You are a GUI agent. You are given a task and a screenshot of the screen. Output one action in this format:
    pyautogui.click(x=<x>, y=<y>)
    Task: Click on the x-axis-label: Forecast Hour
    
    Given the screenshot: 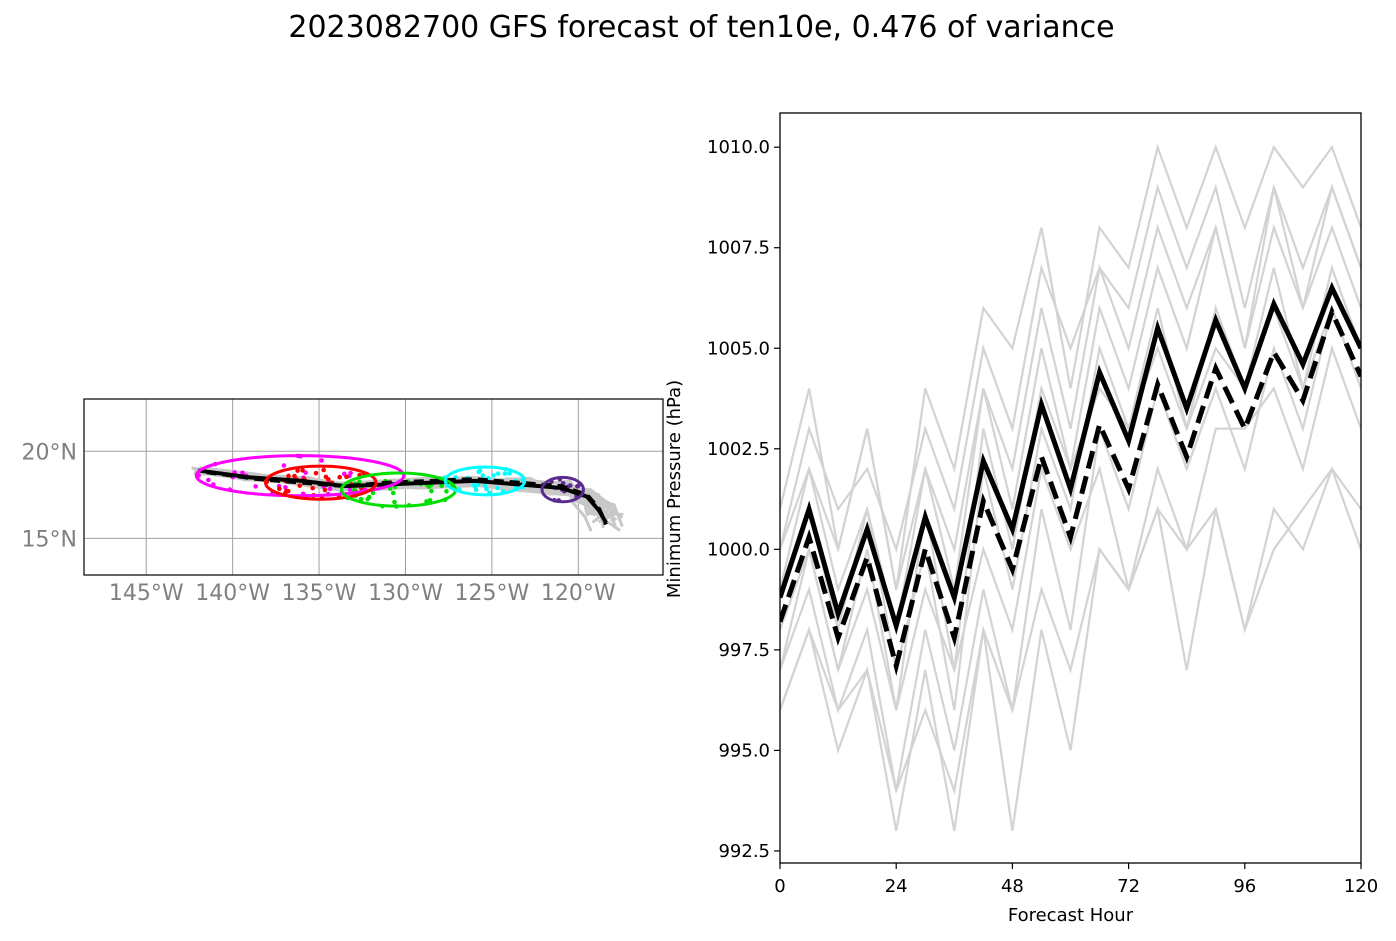 What is the action you would take?
    pyautogui.click(x=1071, y=915)
    